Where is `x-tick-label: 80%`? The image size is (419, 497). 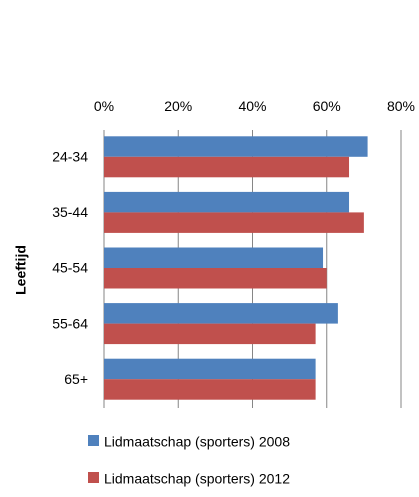
x-tick-label: 80% is located at coordinates (401, 106).